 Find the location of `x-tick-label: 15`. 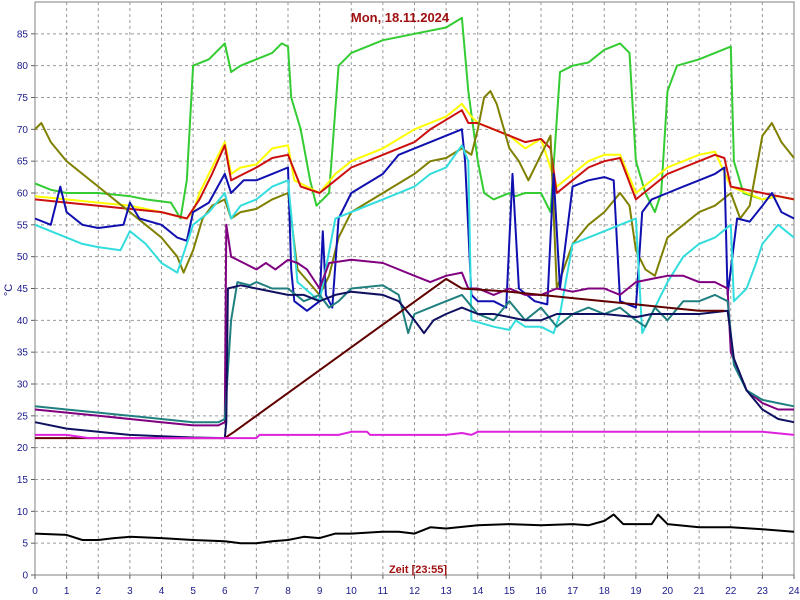

x-tick-label: 15 is located at coordinates (510, 591).